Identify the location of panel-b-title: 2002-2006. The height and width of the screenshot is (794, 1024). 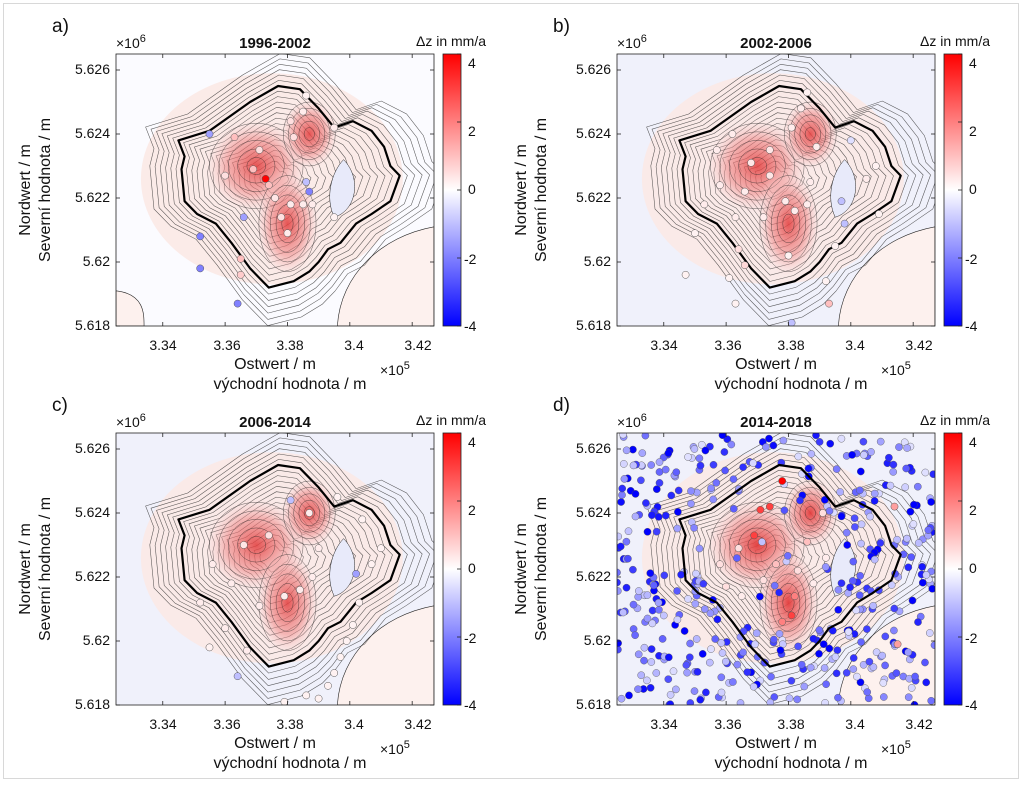
(776, 43).